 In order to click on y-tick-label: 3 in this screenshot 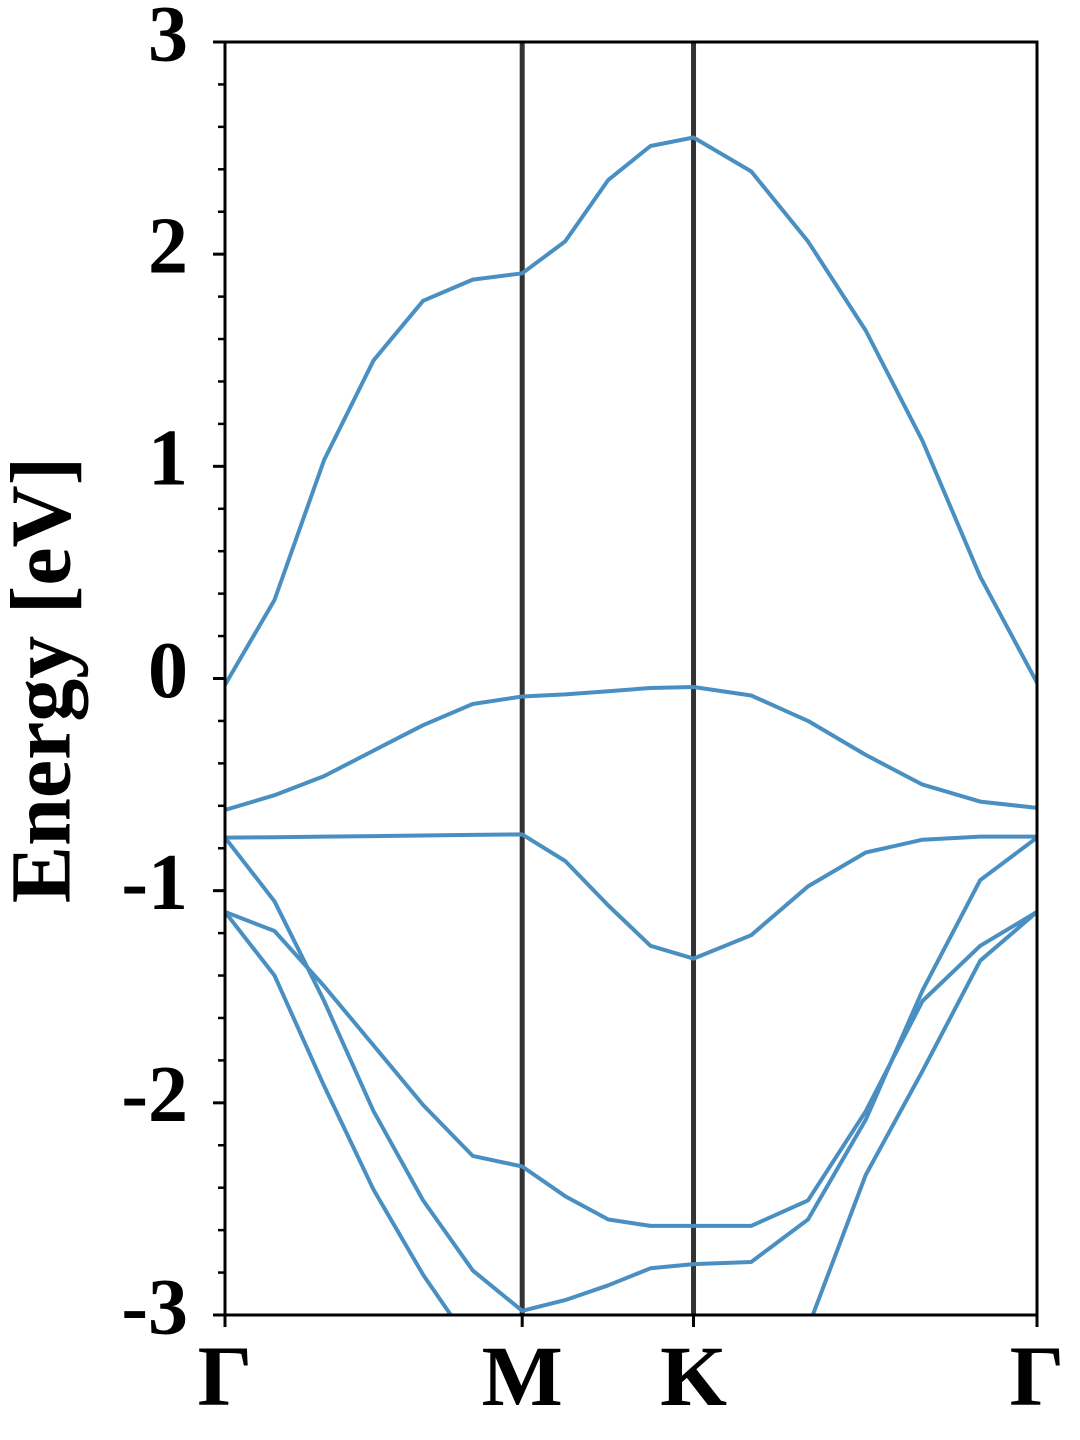, I will do `click(168, 39)`.